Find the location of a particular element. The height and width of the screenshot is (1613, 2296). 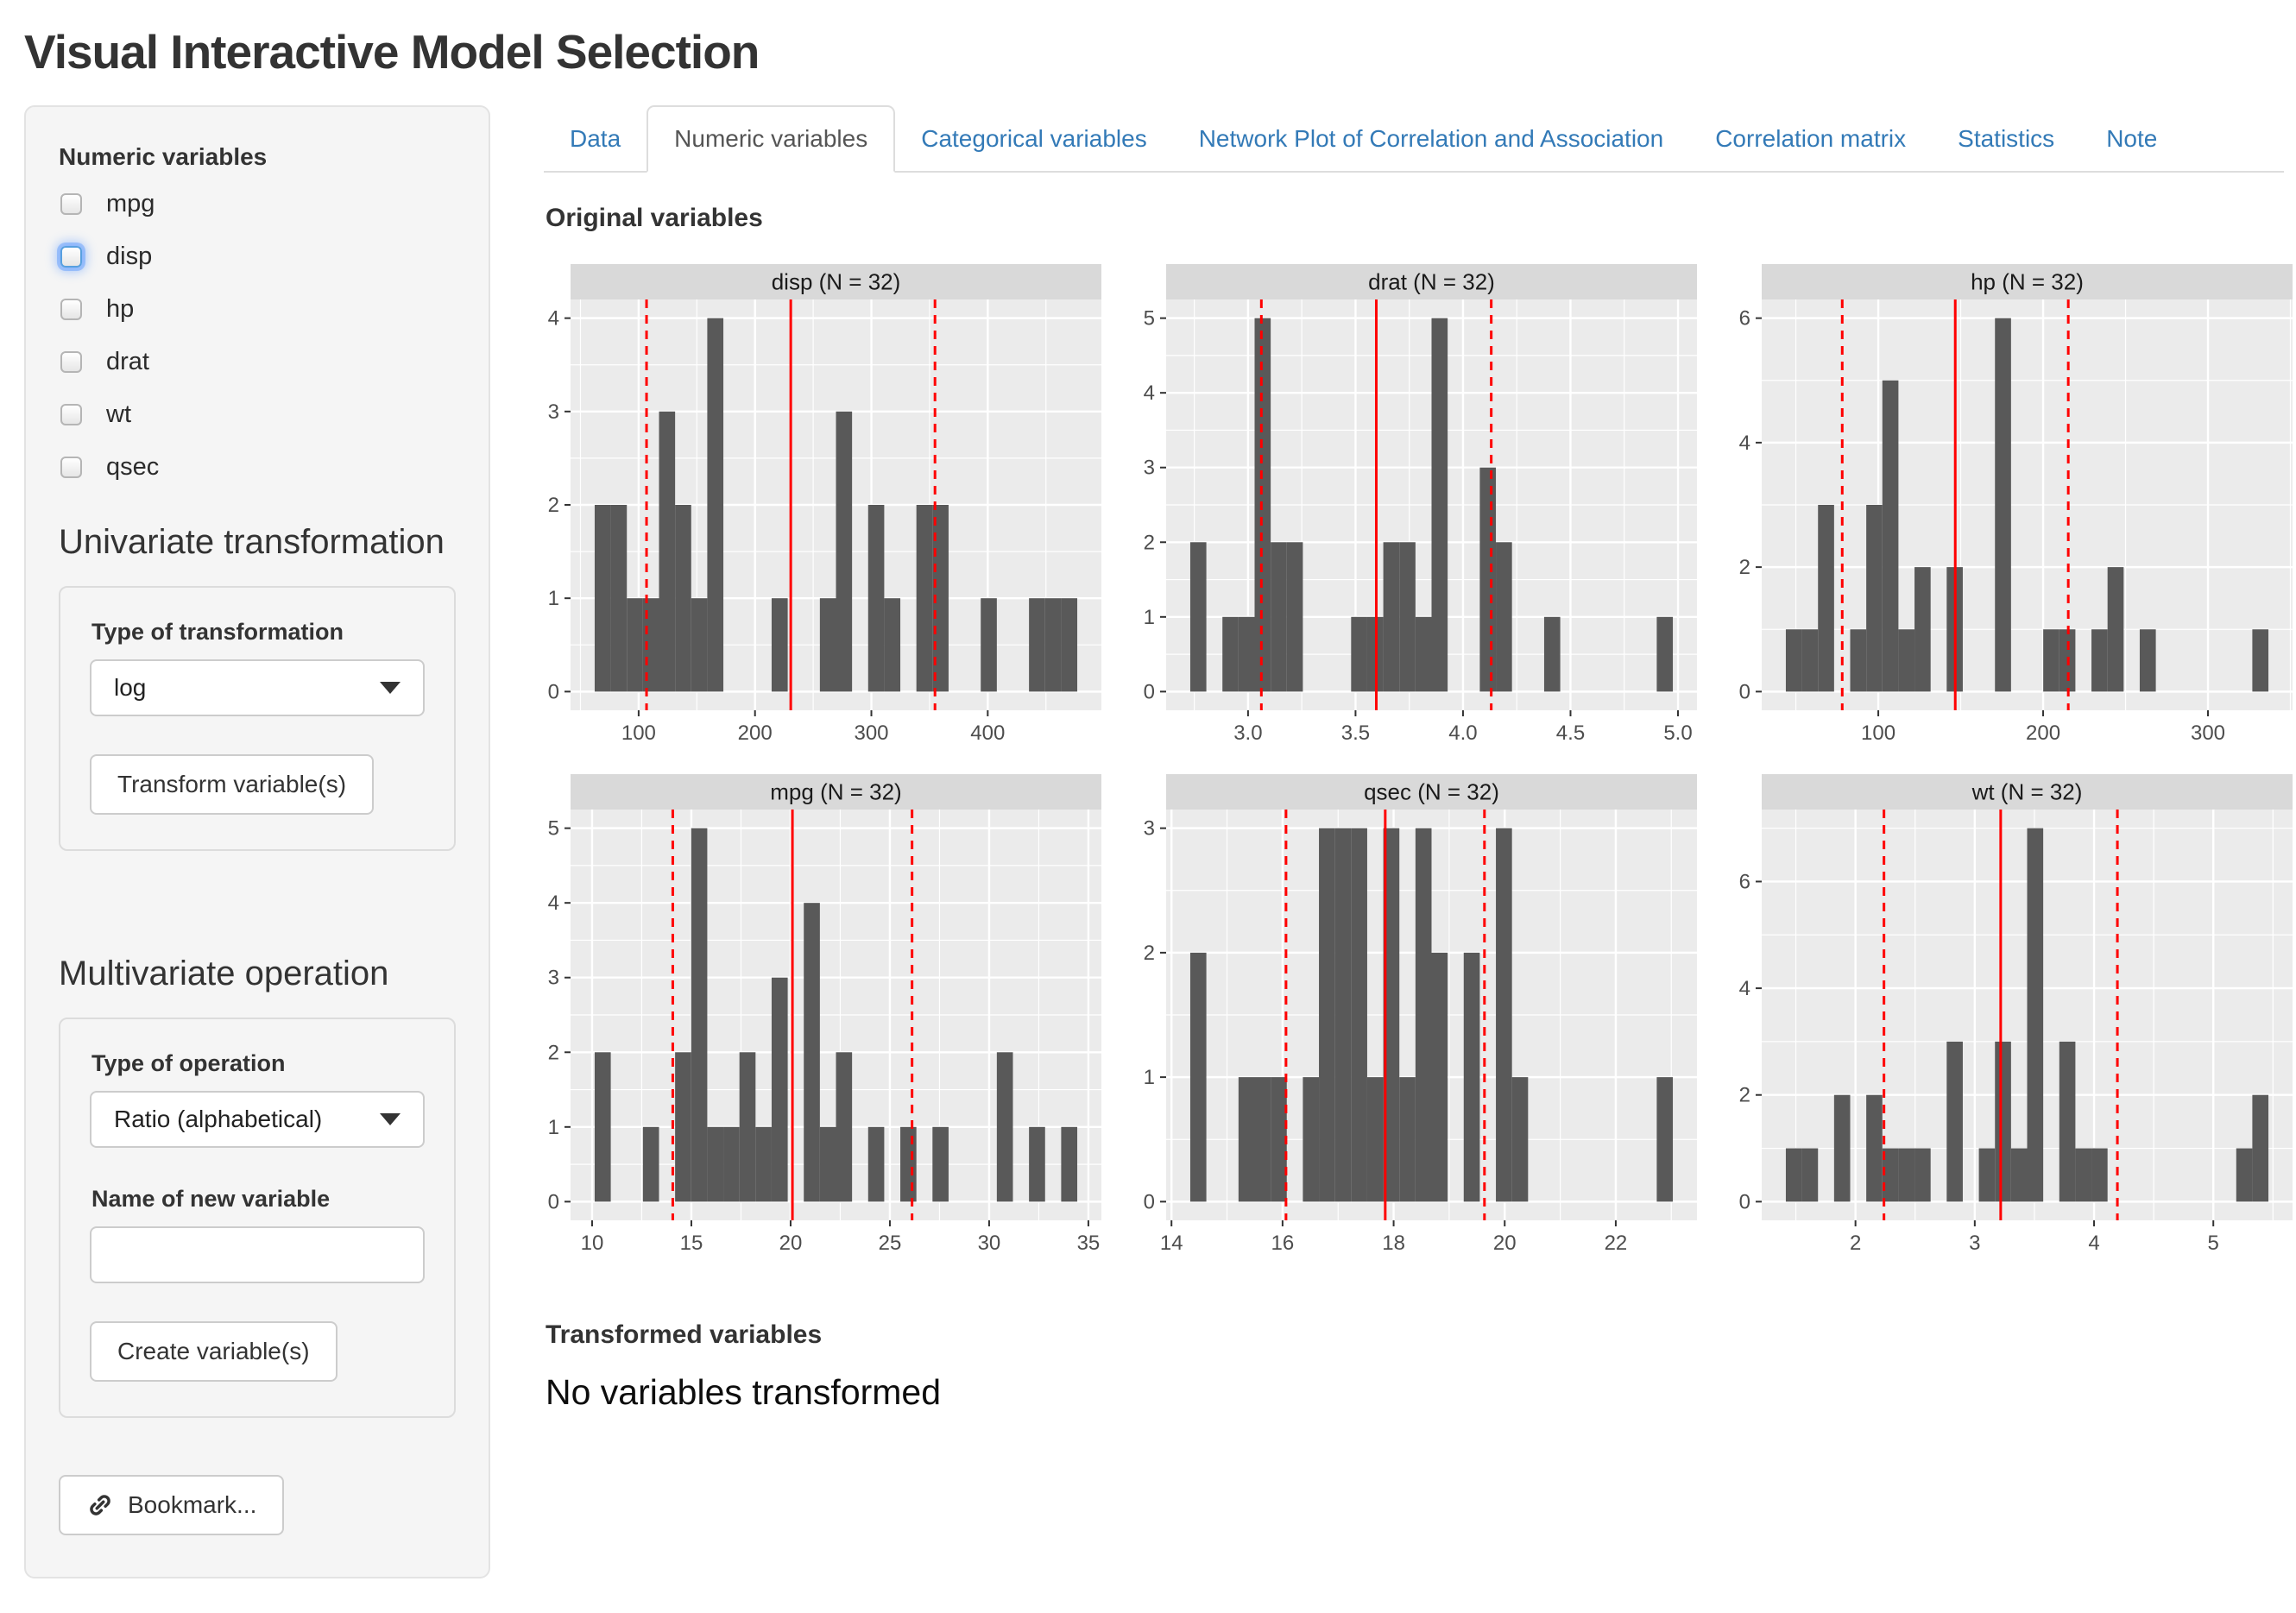

checkbox-hp: hp is located at coordinates (258, 309).